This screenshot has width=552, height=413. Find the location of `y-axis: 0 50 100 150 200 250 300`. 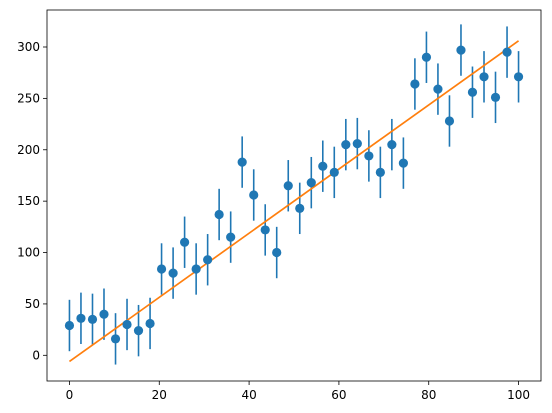

y-axis: 0 50 100 150 200 250 300 is located at coordinates (32, 201).